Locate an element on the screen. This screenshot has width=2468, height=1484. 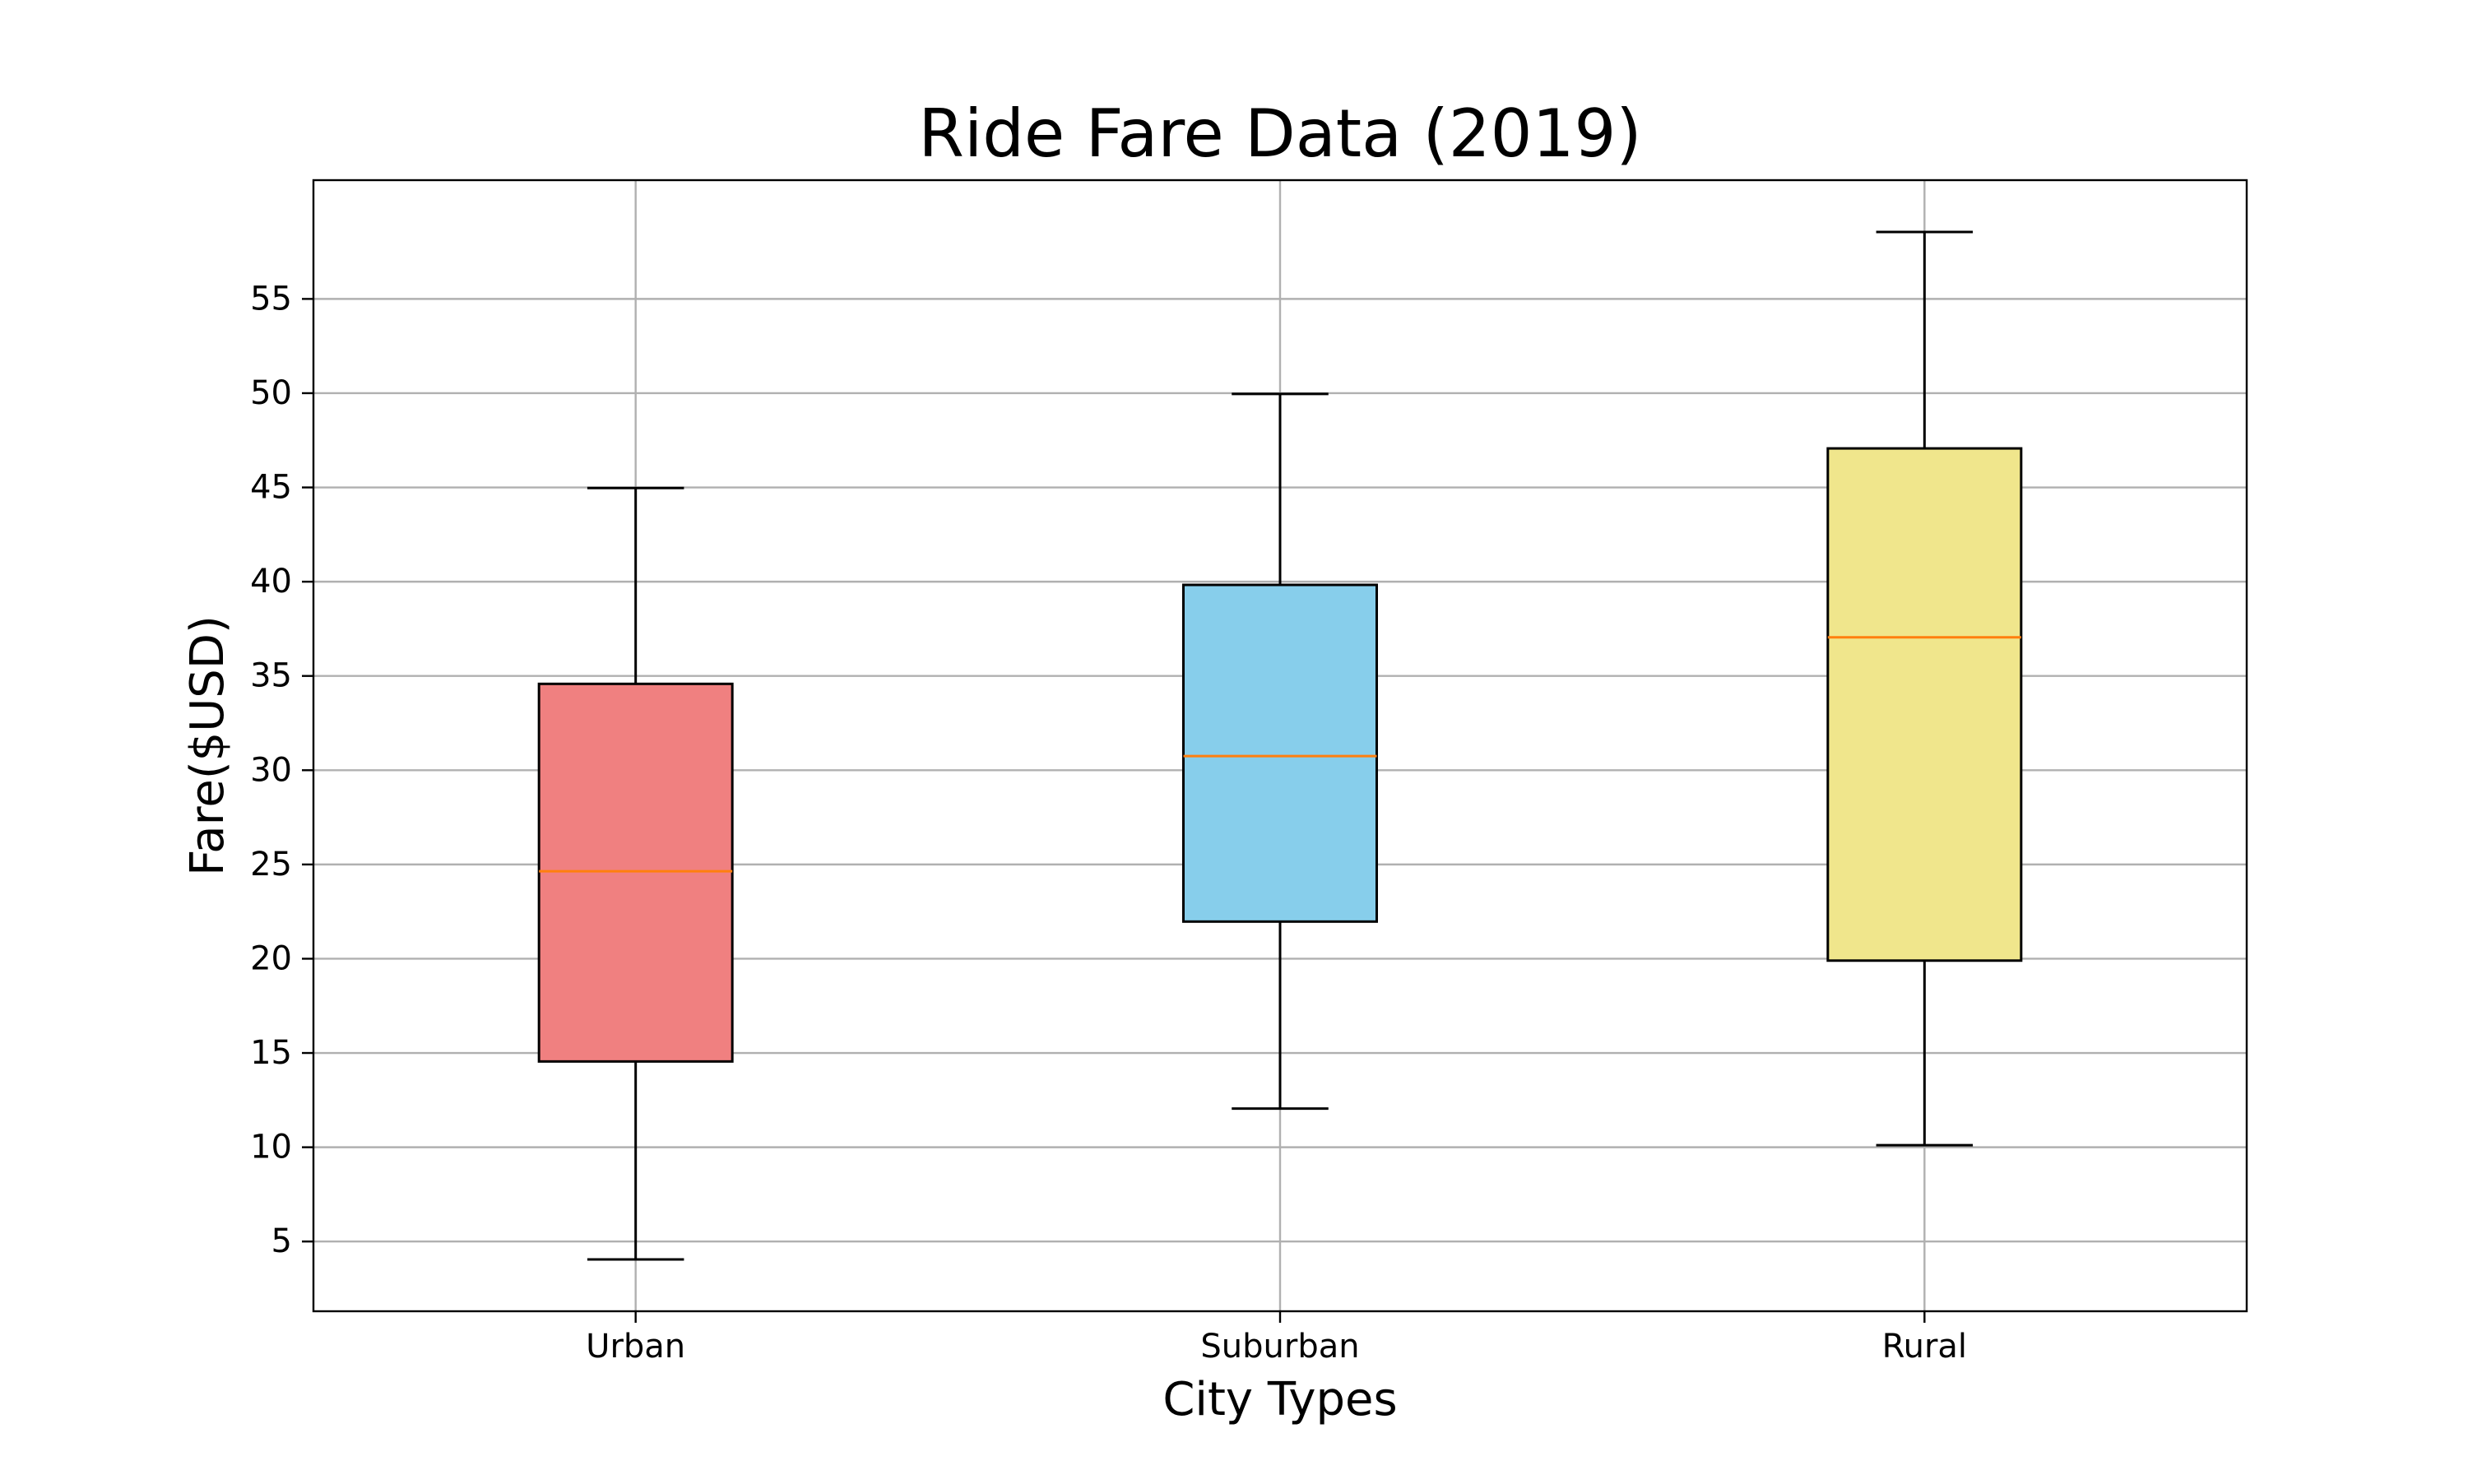
y-tick-label: 25 is located at coordinates (271, 864).